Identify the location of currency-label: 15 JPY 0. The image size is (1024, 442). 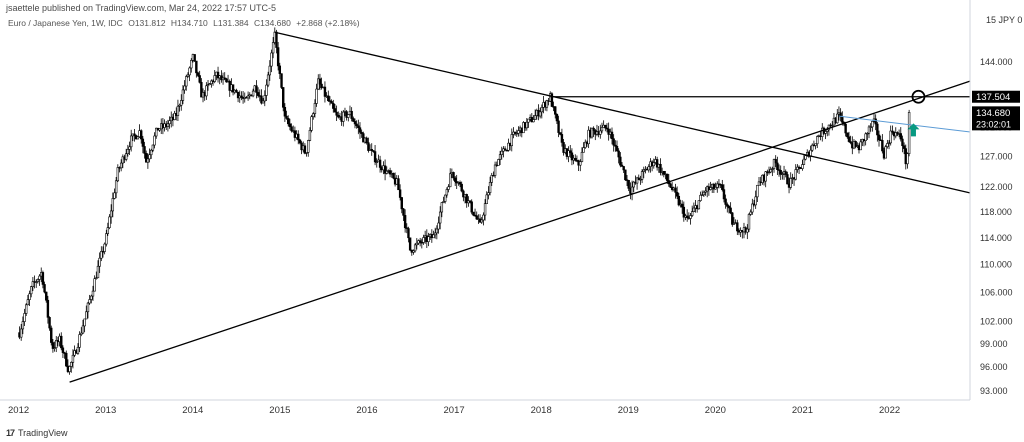
(1004, 20).